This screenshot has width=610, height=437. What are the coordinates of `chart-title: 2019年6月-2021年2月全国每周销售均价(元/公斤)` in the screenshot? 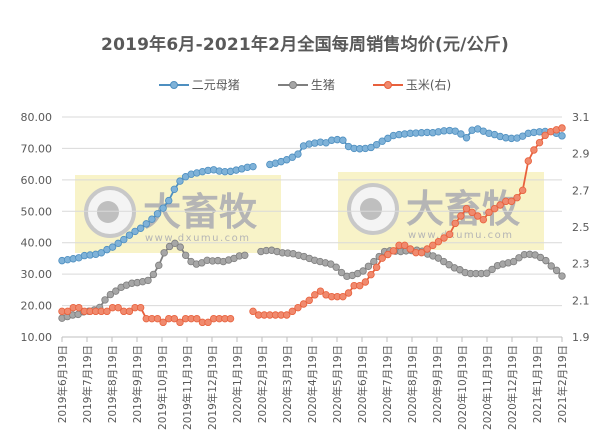 It's located at (305, 45).